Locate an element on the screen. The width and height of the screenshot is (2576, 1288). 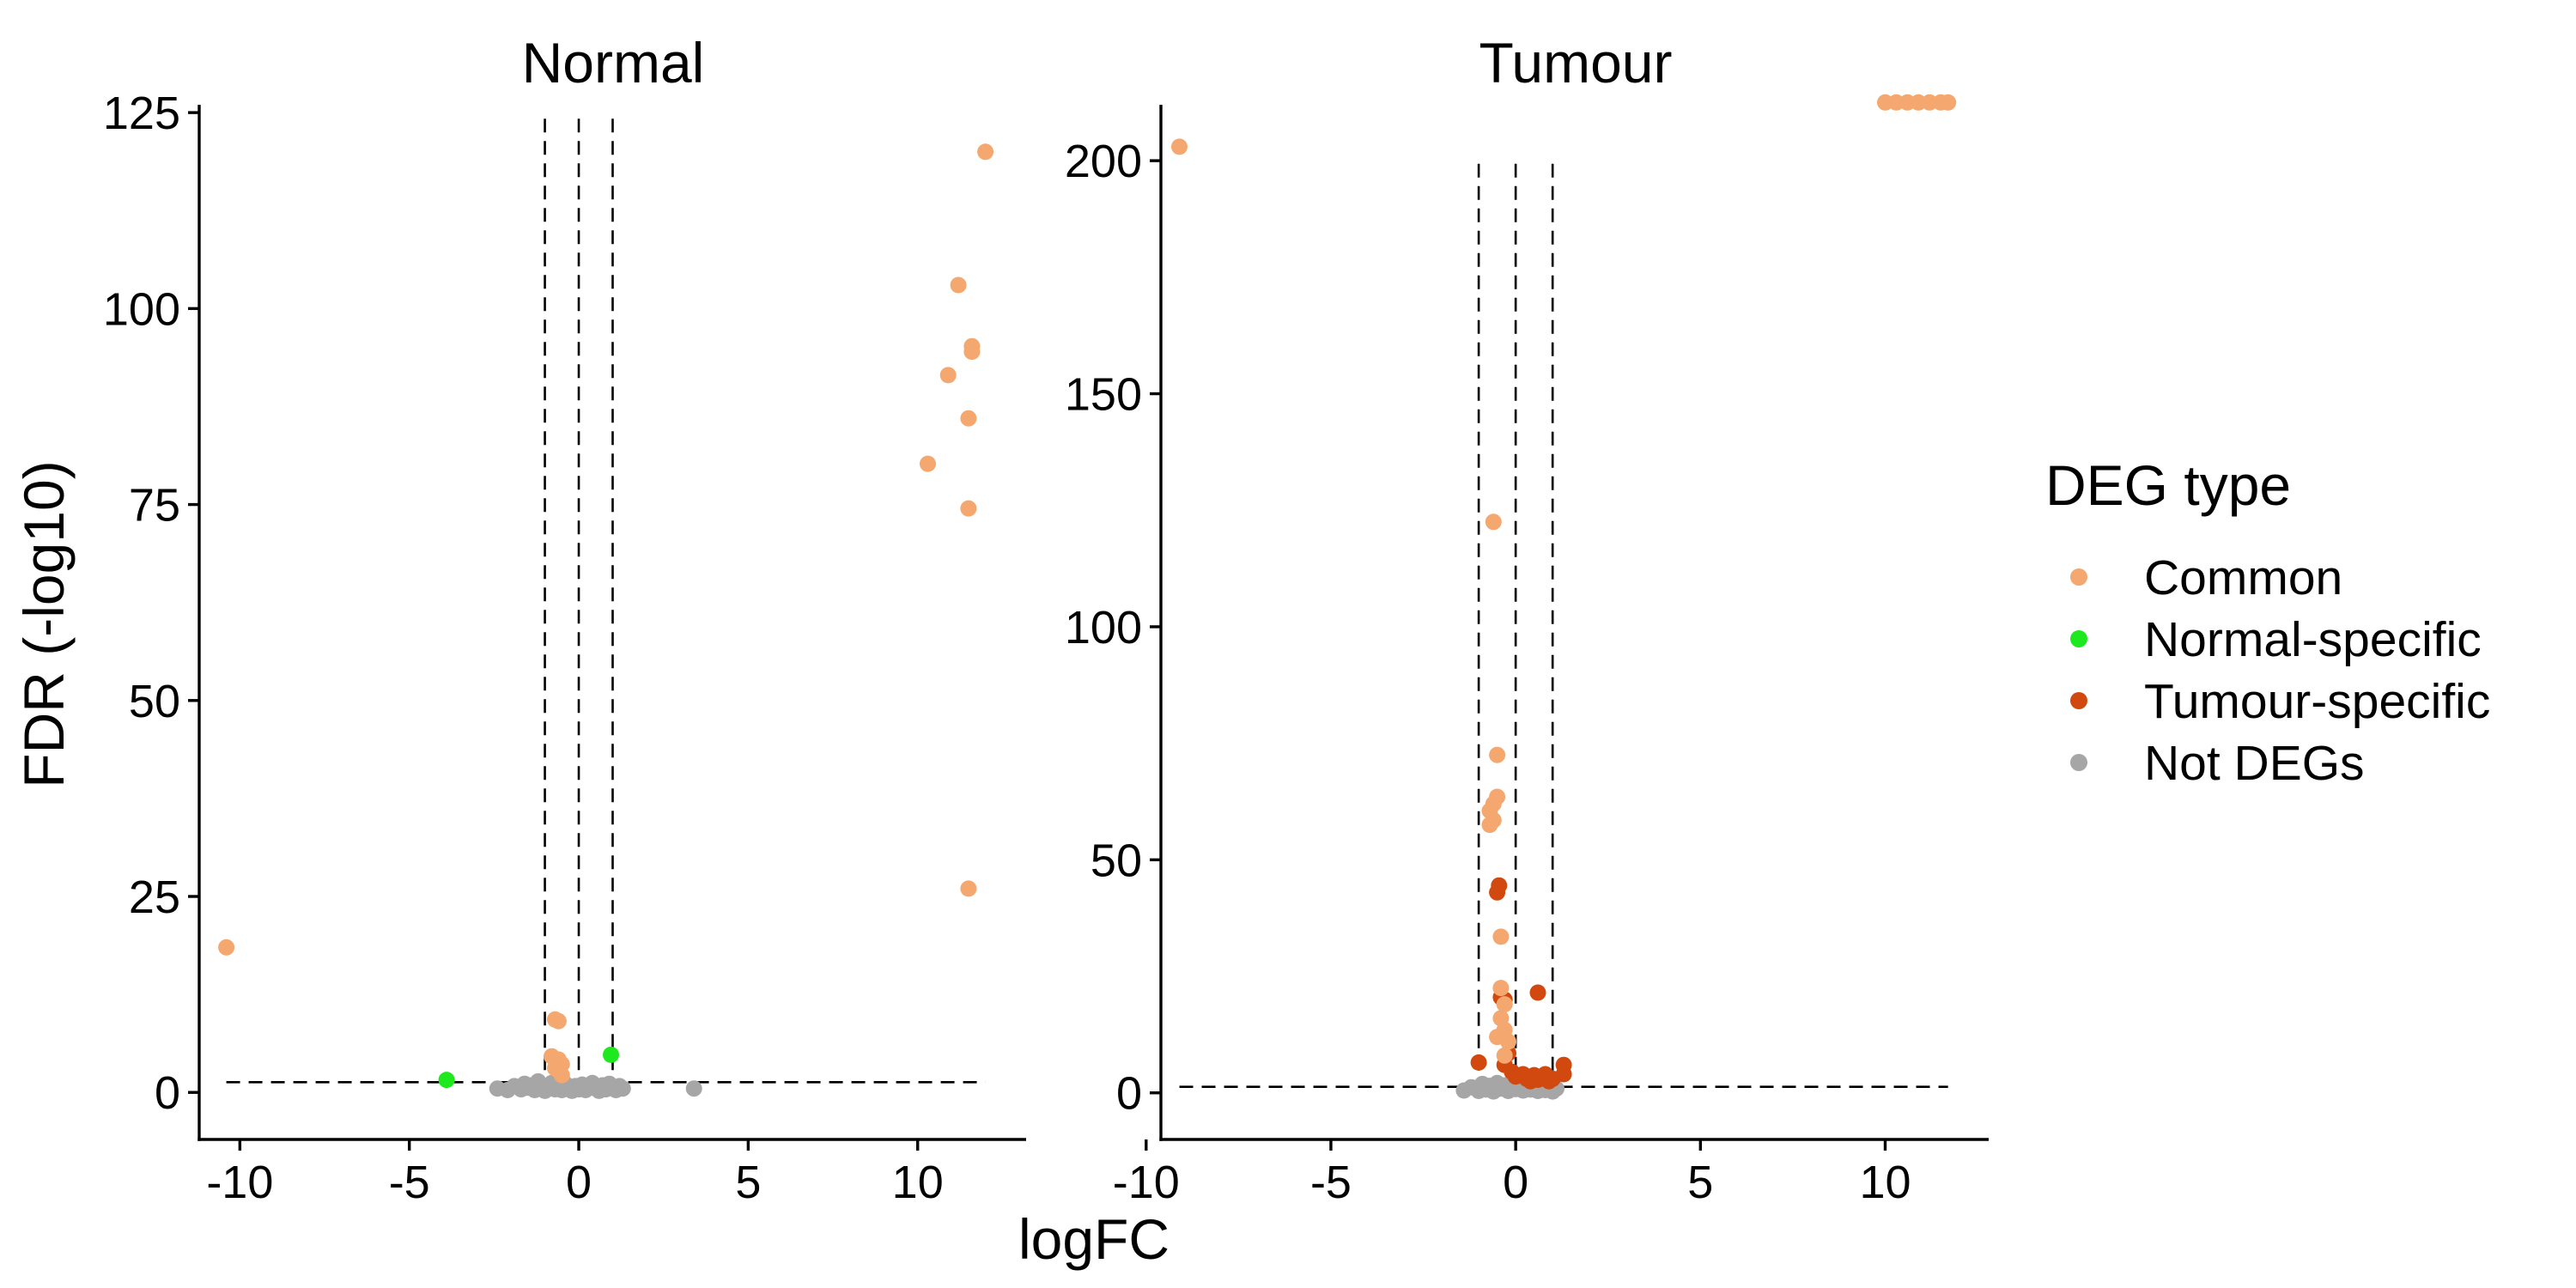
y-tick-label-normal-3: 75 is located at coordinates (154, 506).